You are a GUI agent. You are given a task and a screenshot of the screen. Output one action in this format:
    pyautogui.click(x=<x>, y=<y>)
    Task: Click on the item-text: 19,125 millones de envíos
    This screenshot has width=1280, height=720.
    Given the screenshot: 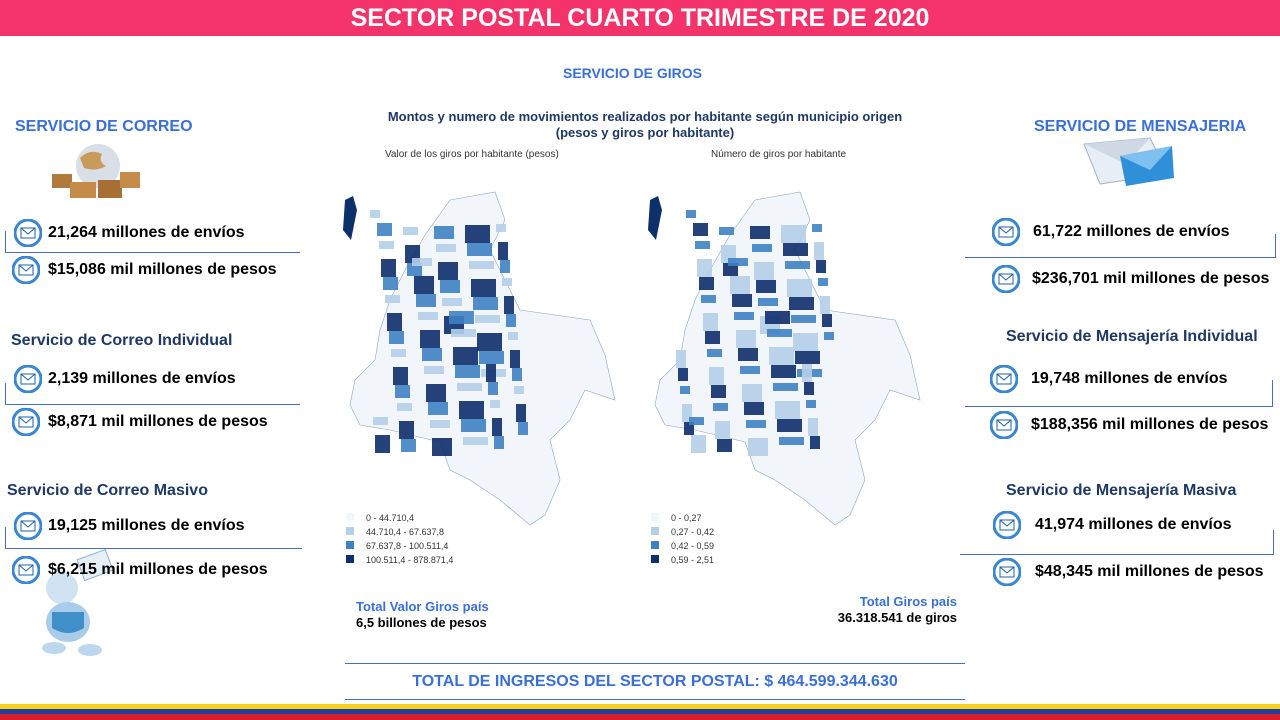 What is the action you would take?
    pyautogui.click(x=146, y=525)
    